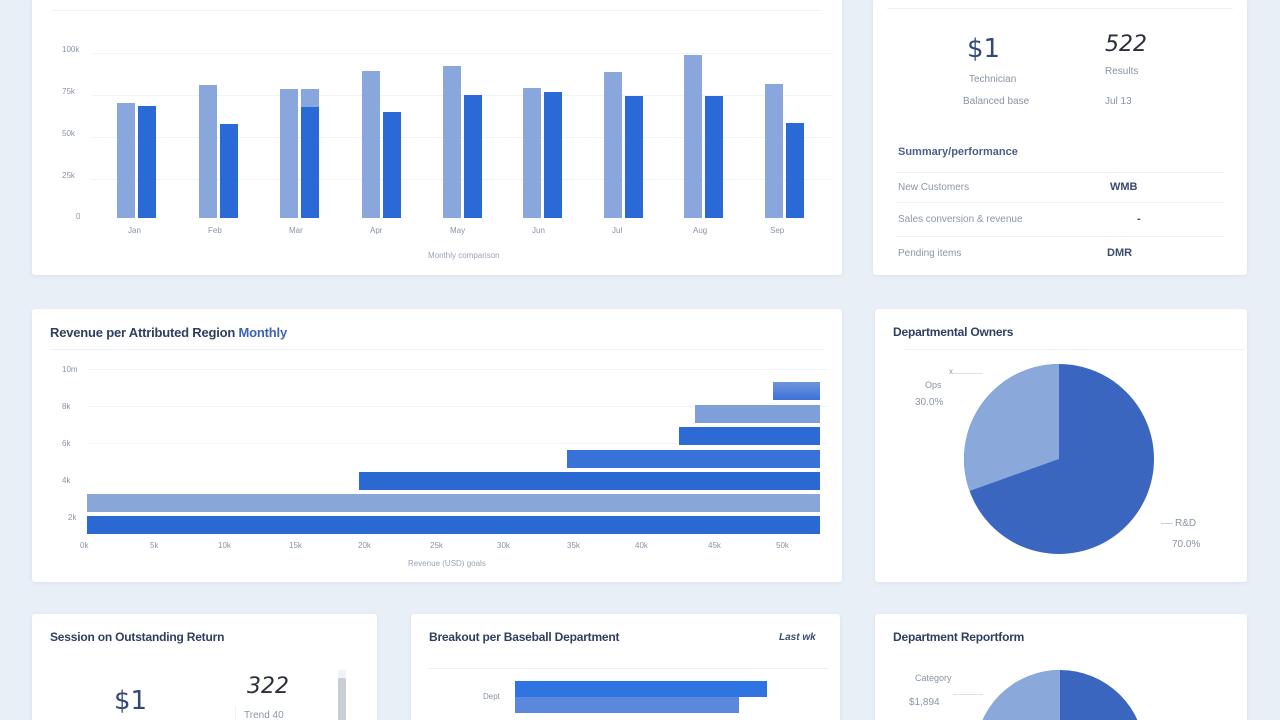 The height and width of the screenshot is (720, 1280). Describe the element at coordinates (491, 696) in the screenshot. I see `row-label: Dept` at that location.